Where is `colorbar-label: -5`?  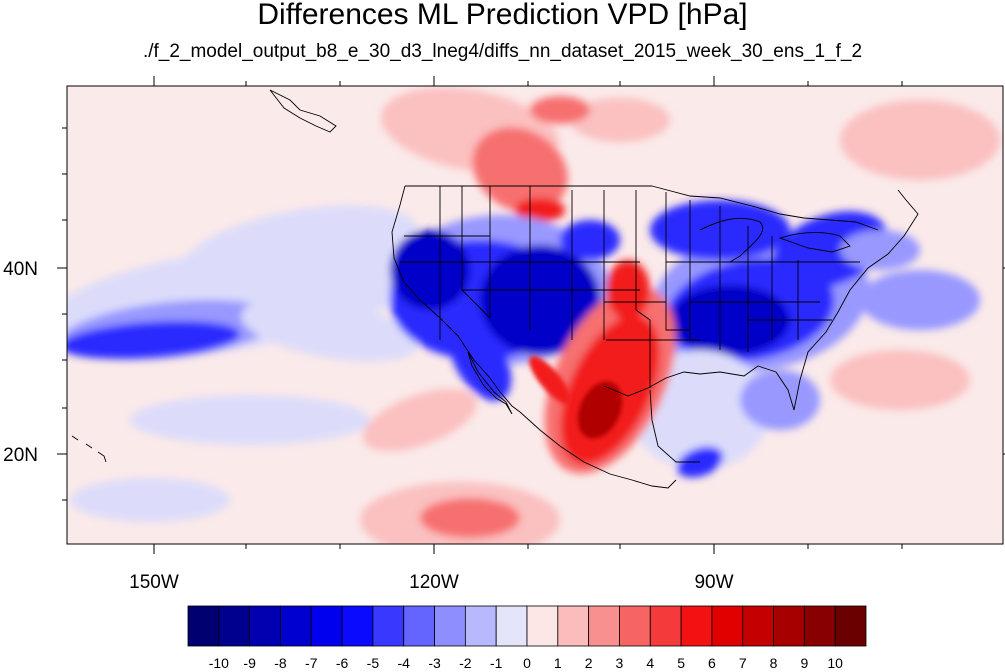 colorbar-label: -5 is located at coordinates (373, 663).